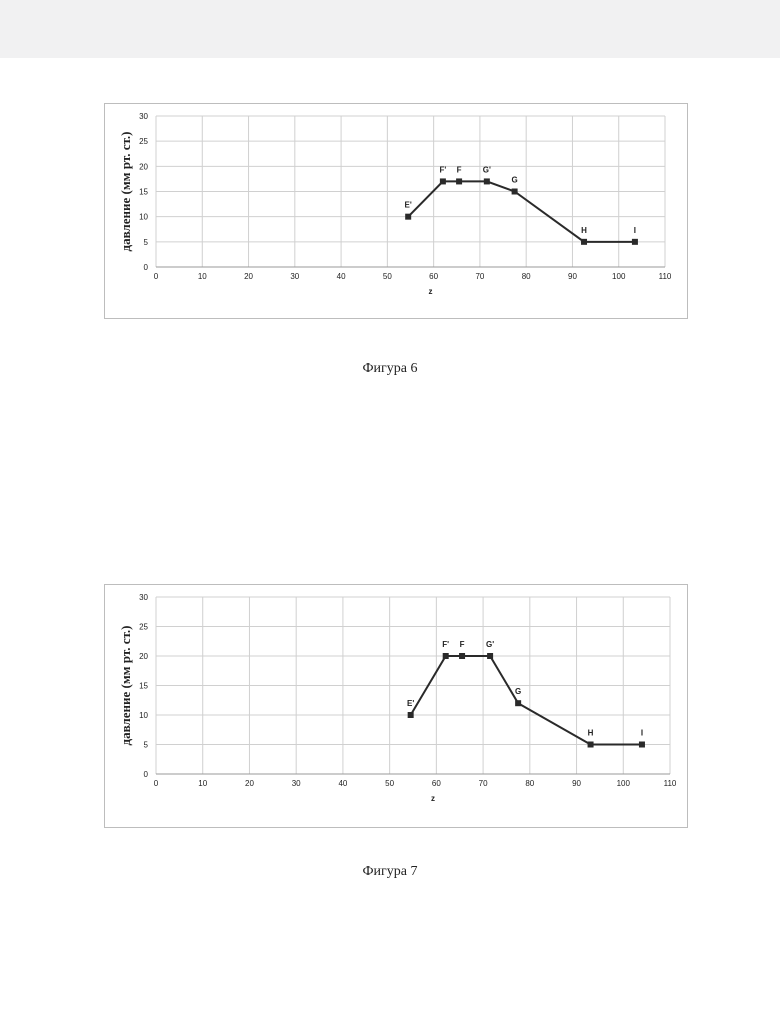  Describe the element at coordinates (390, 29) in the screenshot. I see `page-header-band` at that location.